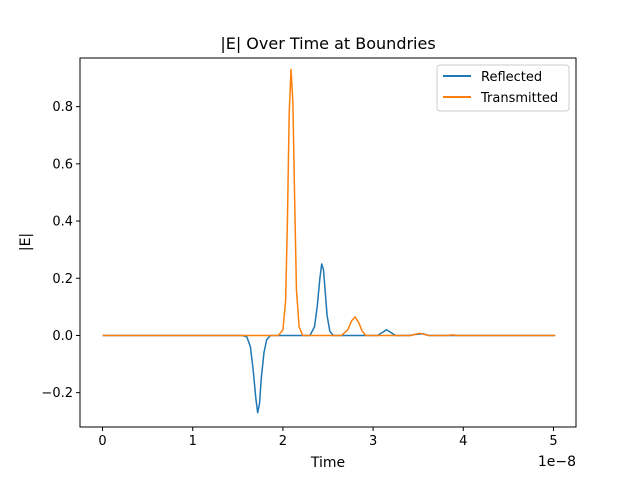 This screenshot has height=480, width=640. I want to click on x-axis-label: Time, so click(327, 463).